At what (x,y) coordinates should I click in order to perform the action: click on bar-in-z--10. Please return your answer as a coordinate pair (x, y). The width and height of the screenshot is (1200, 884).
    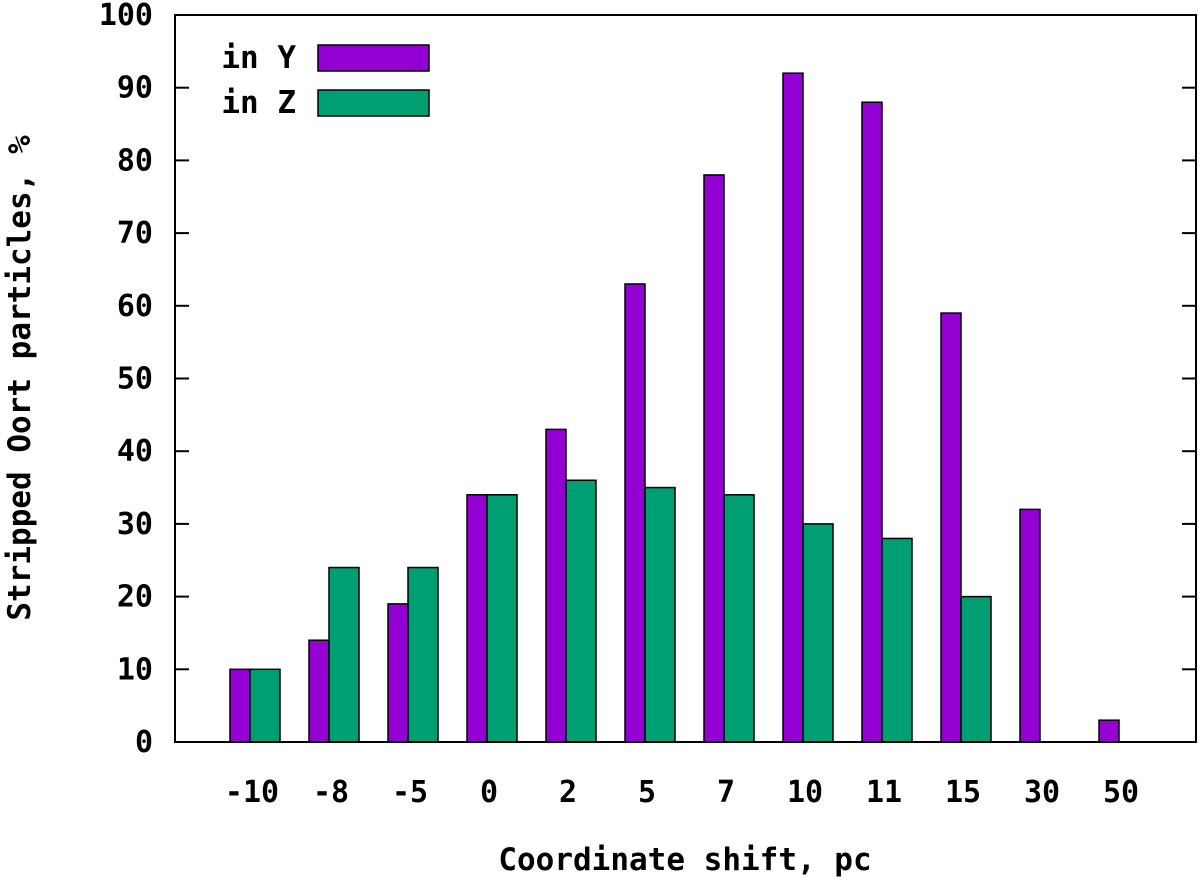
    Looking at the image, I should click on (265, 705).